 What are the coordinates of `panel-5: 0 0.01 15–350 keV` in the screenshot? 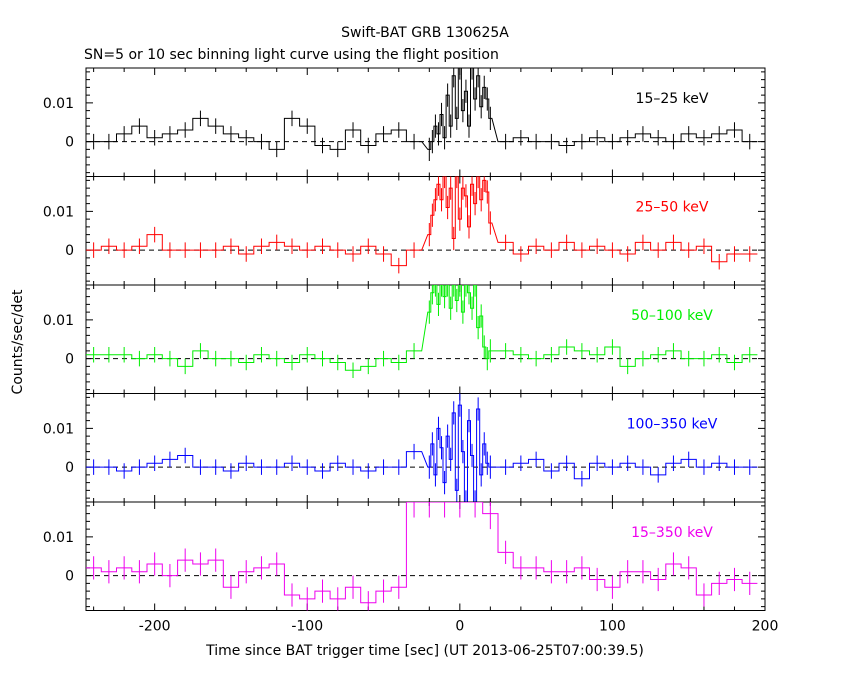 It's located at (404, 556).